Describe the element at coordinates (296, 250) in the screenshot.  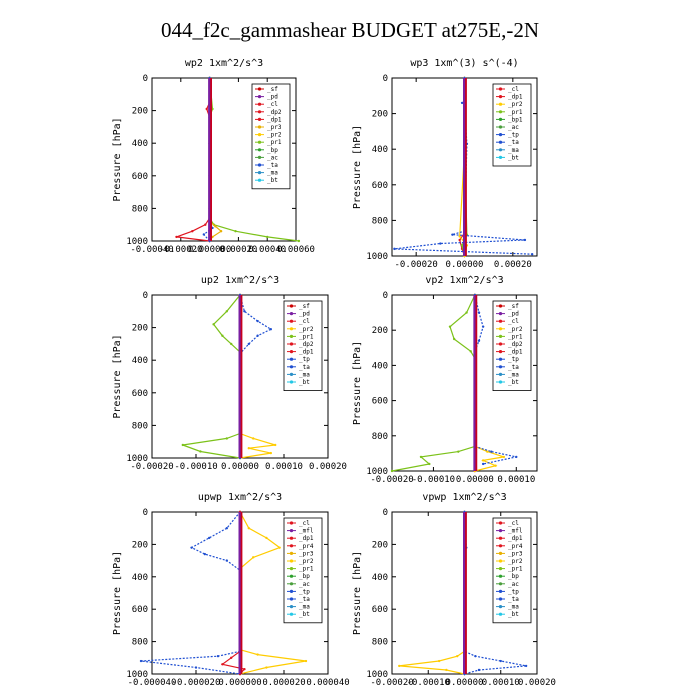
I see `x-tick-label: 0.00060` at that location.